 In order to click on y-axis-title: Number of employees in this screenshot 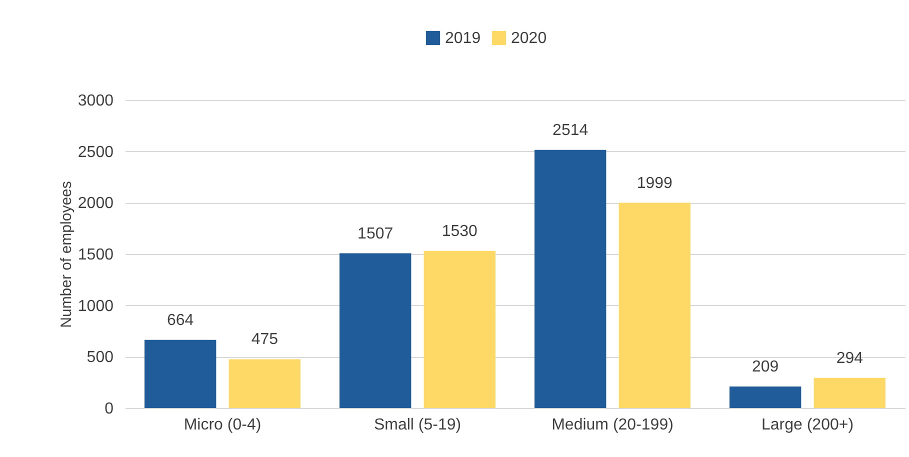, I will do `click(66, 254)`.